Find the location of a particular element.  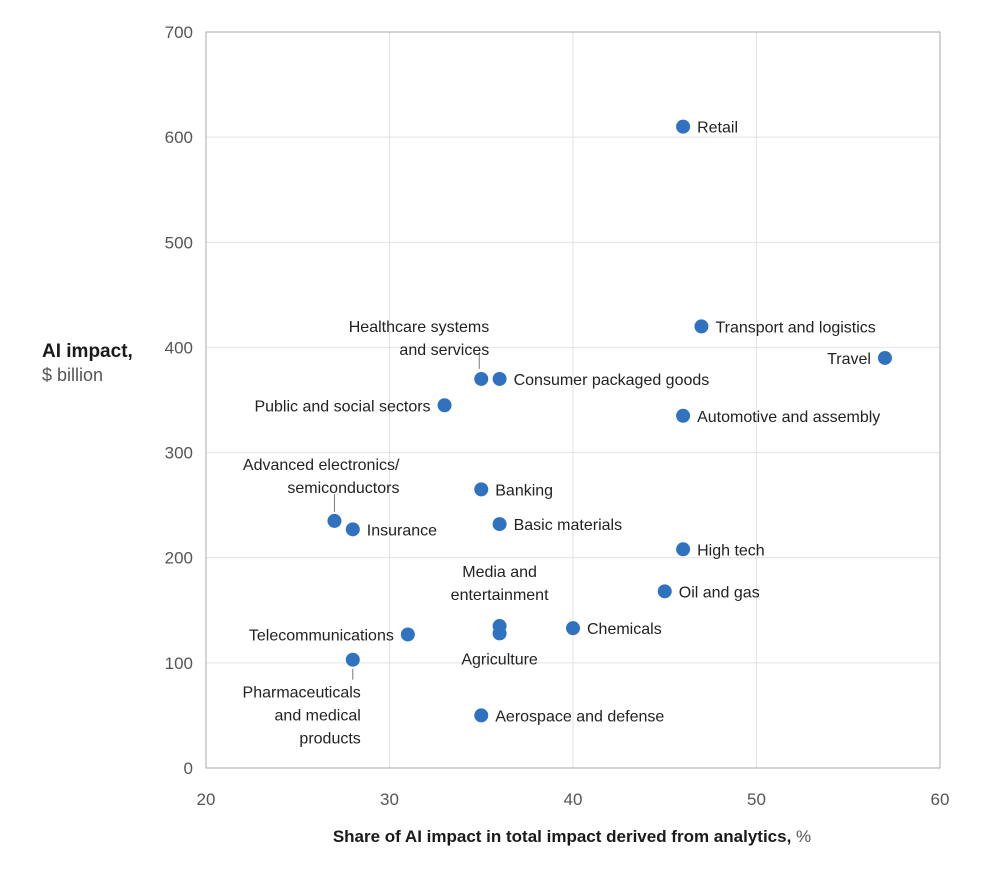

point-label: entertainment is located at coordinates (500, 595).